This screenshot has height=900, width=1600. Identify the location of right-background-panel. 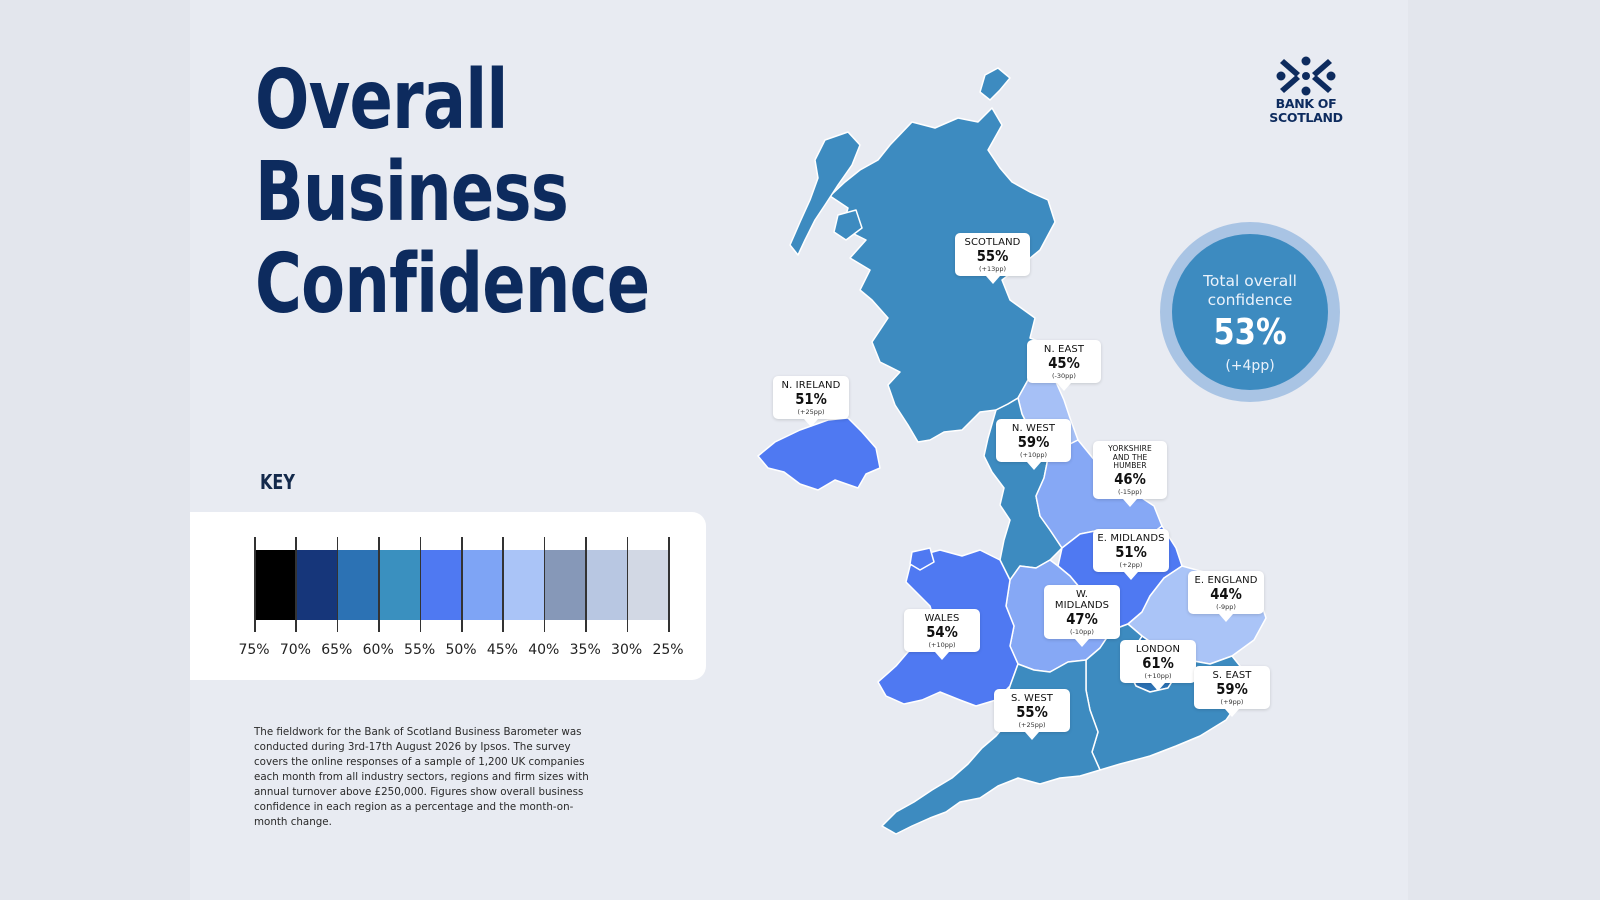
(1504, 450).